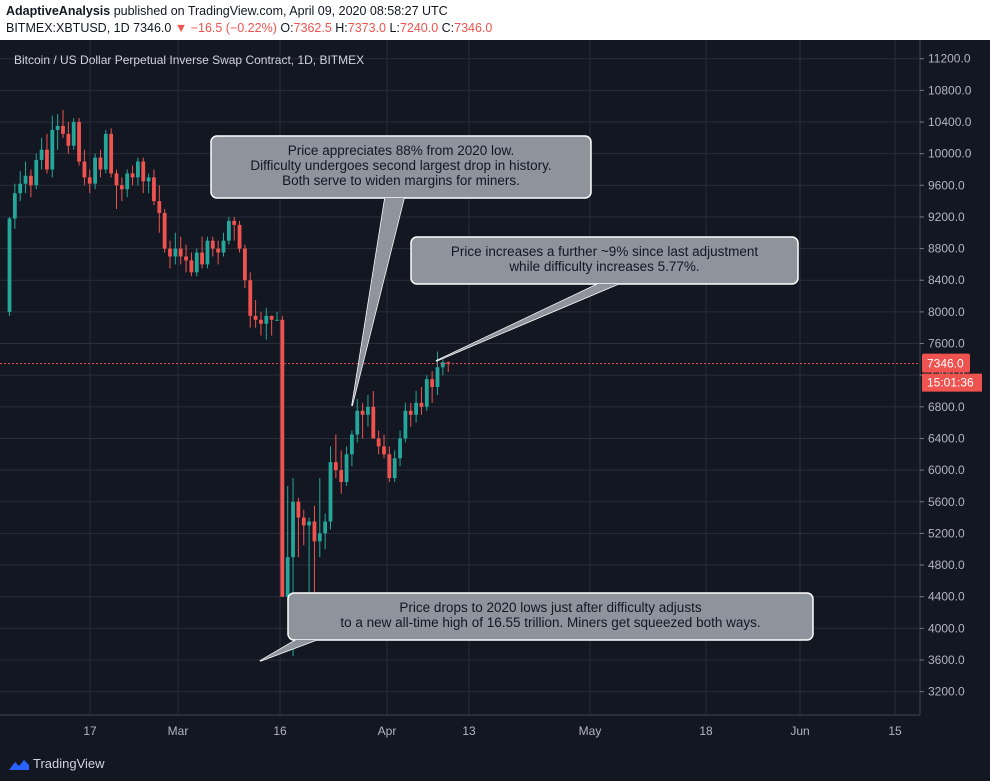 The height and width of the screenshot is (781, 990). I want to click on countdown-badge, so click(952, 382).